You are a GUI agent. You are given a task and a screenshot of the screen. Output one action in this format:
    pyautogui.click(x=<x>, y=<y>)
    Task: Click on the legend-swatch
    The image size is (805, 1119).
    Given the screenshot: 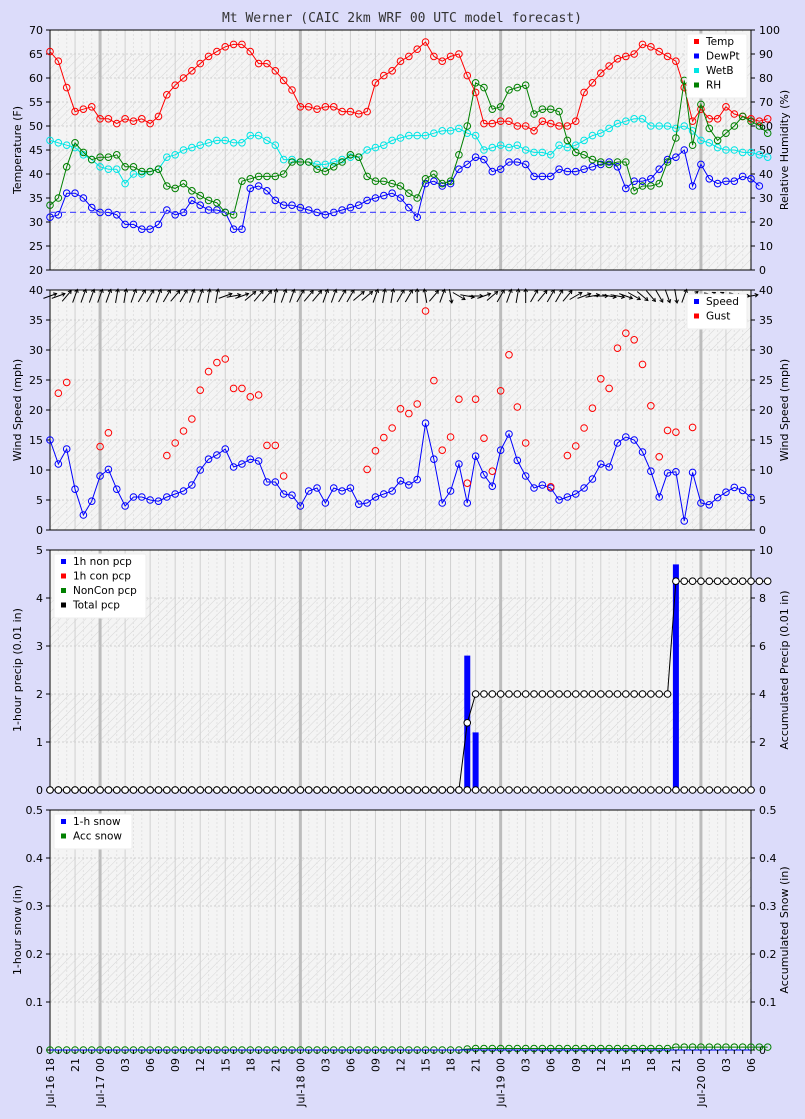 What is the action you would take?
    pyautogui.click(x=696, y=301)
    